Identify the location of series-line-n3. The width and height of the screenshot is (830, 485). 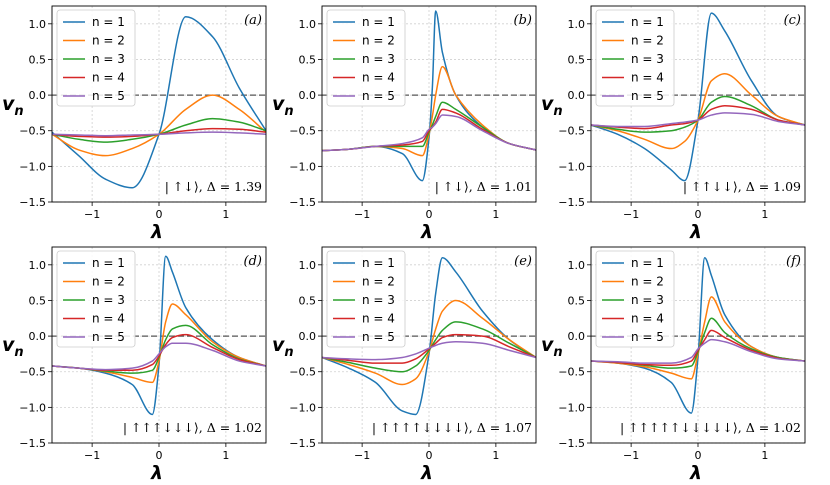
(429, 347).